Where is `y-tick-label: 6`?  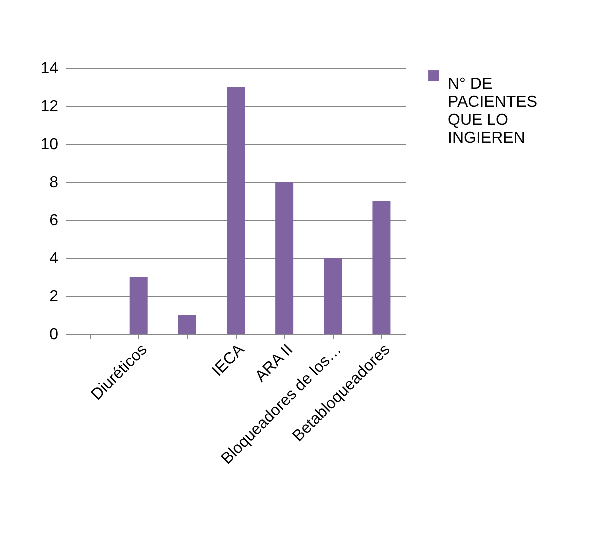
y-tick-label: 6 is located at coordinates (54, 221).